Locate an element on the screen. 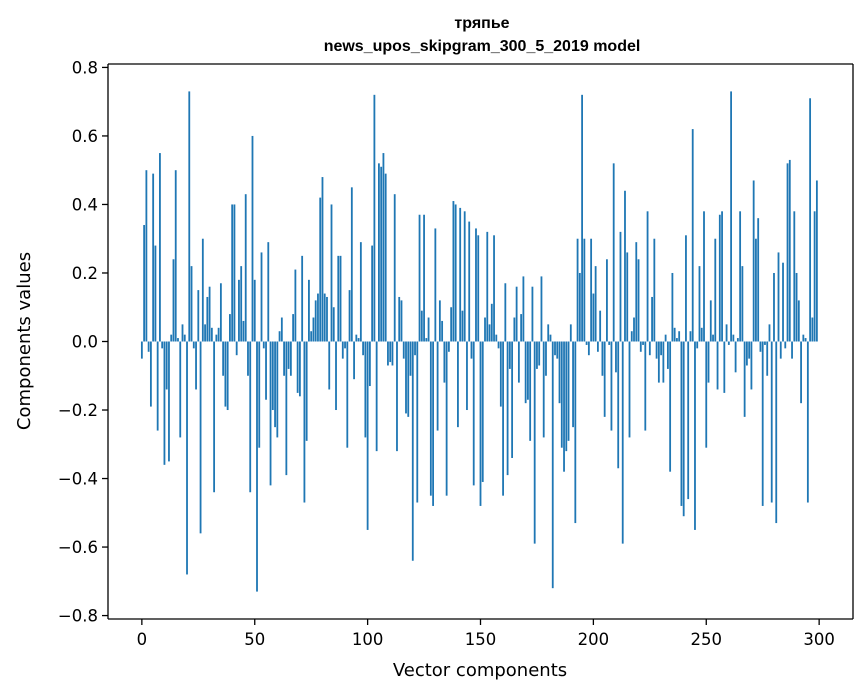  y-axis-label: Components values is located at coordinates (24, 341).